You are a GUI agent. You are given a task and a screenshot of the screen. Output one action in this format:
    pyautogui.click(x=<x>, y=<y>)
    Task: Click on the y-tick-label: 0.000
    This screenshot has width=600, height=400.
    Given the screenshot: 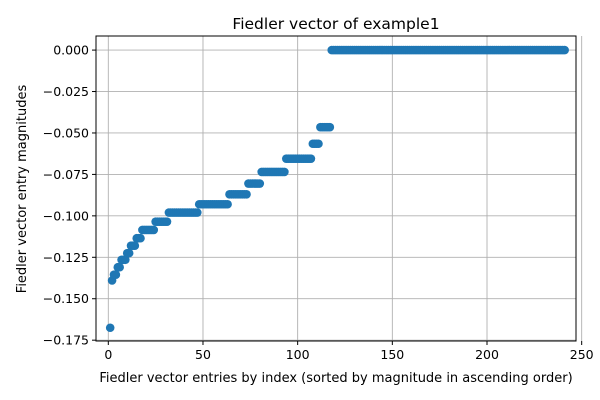 What is the action you would take?
    pyautogui.click(x=71, y=50)
    